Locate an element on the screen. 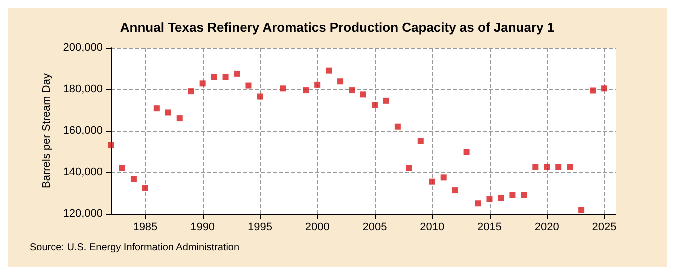  y-tick-label: 140,000 is located at coordinates (83, 172).